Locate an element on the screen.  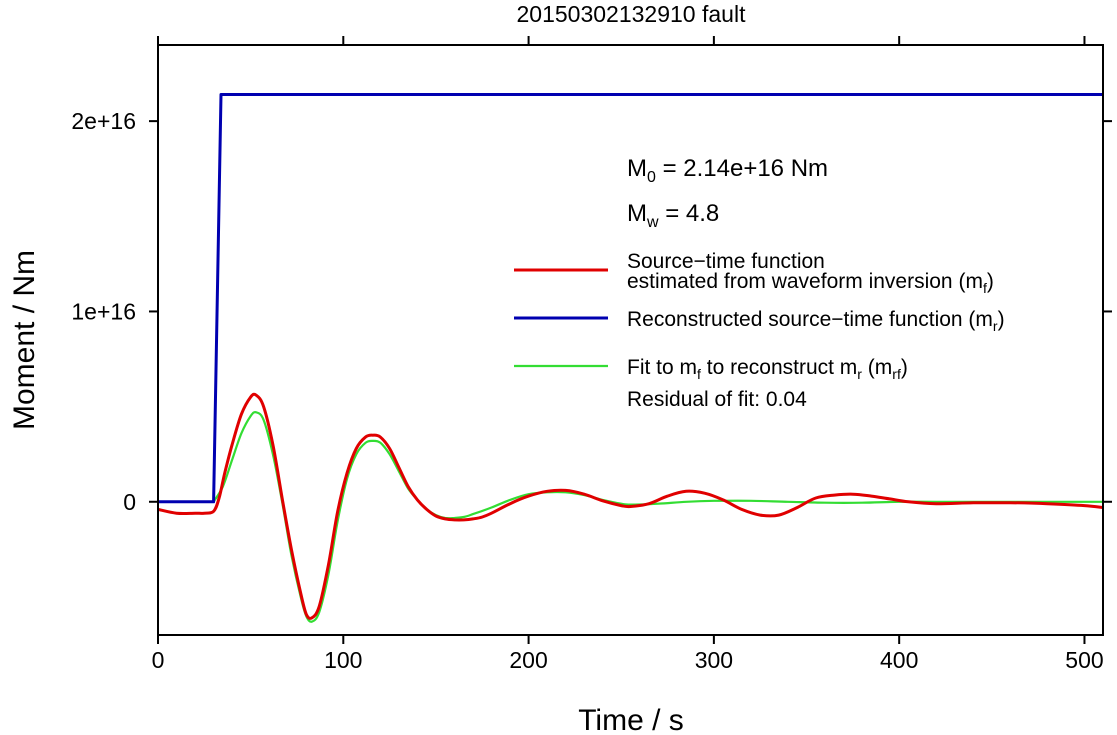
x-tick-label-1: 100 is located at coordinates (343, 660).